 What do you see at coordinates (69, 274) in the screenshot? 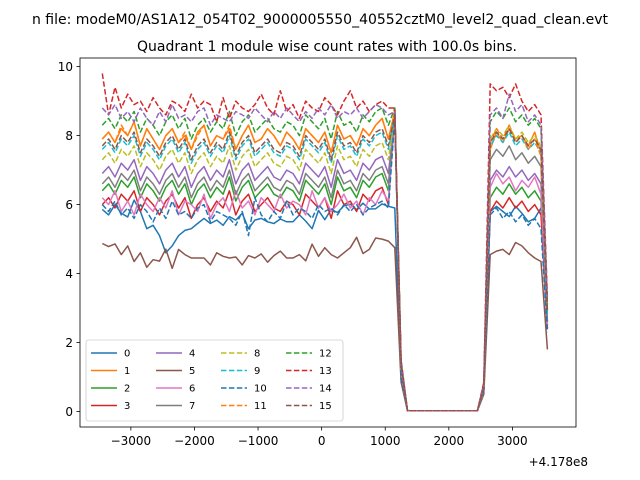
I see `y-tick-label: 4` at bounding box center [69, 274].